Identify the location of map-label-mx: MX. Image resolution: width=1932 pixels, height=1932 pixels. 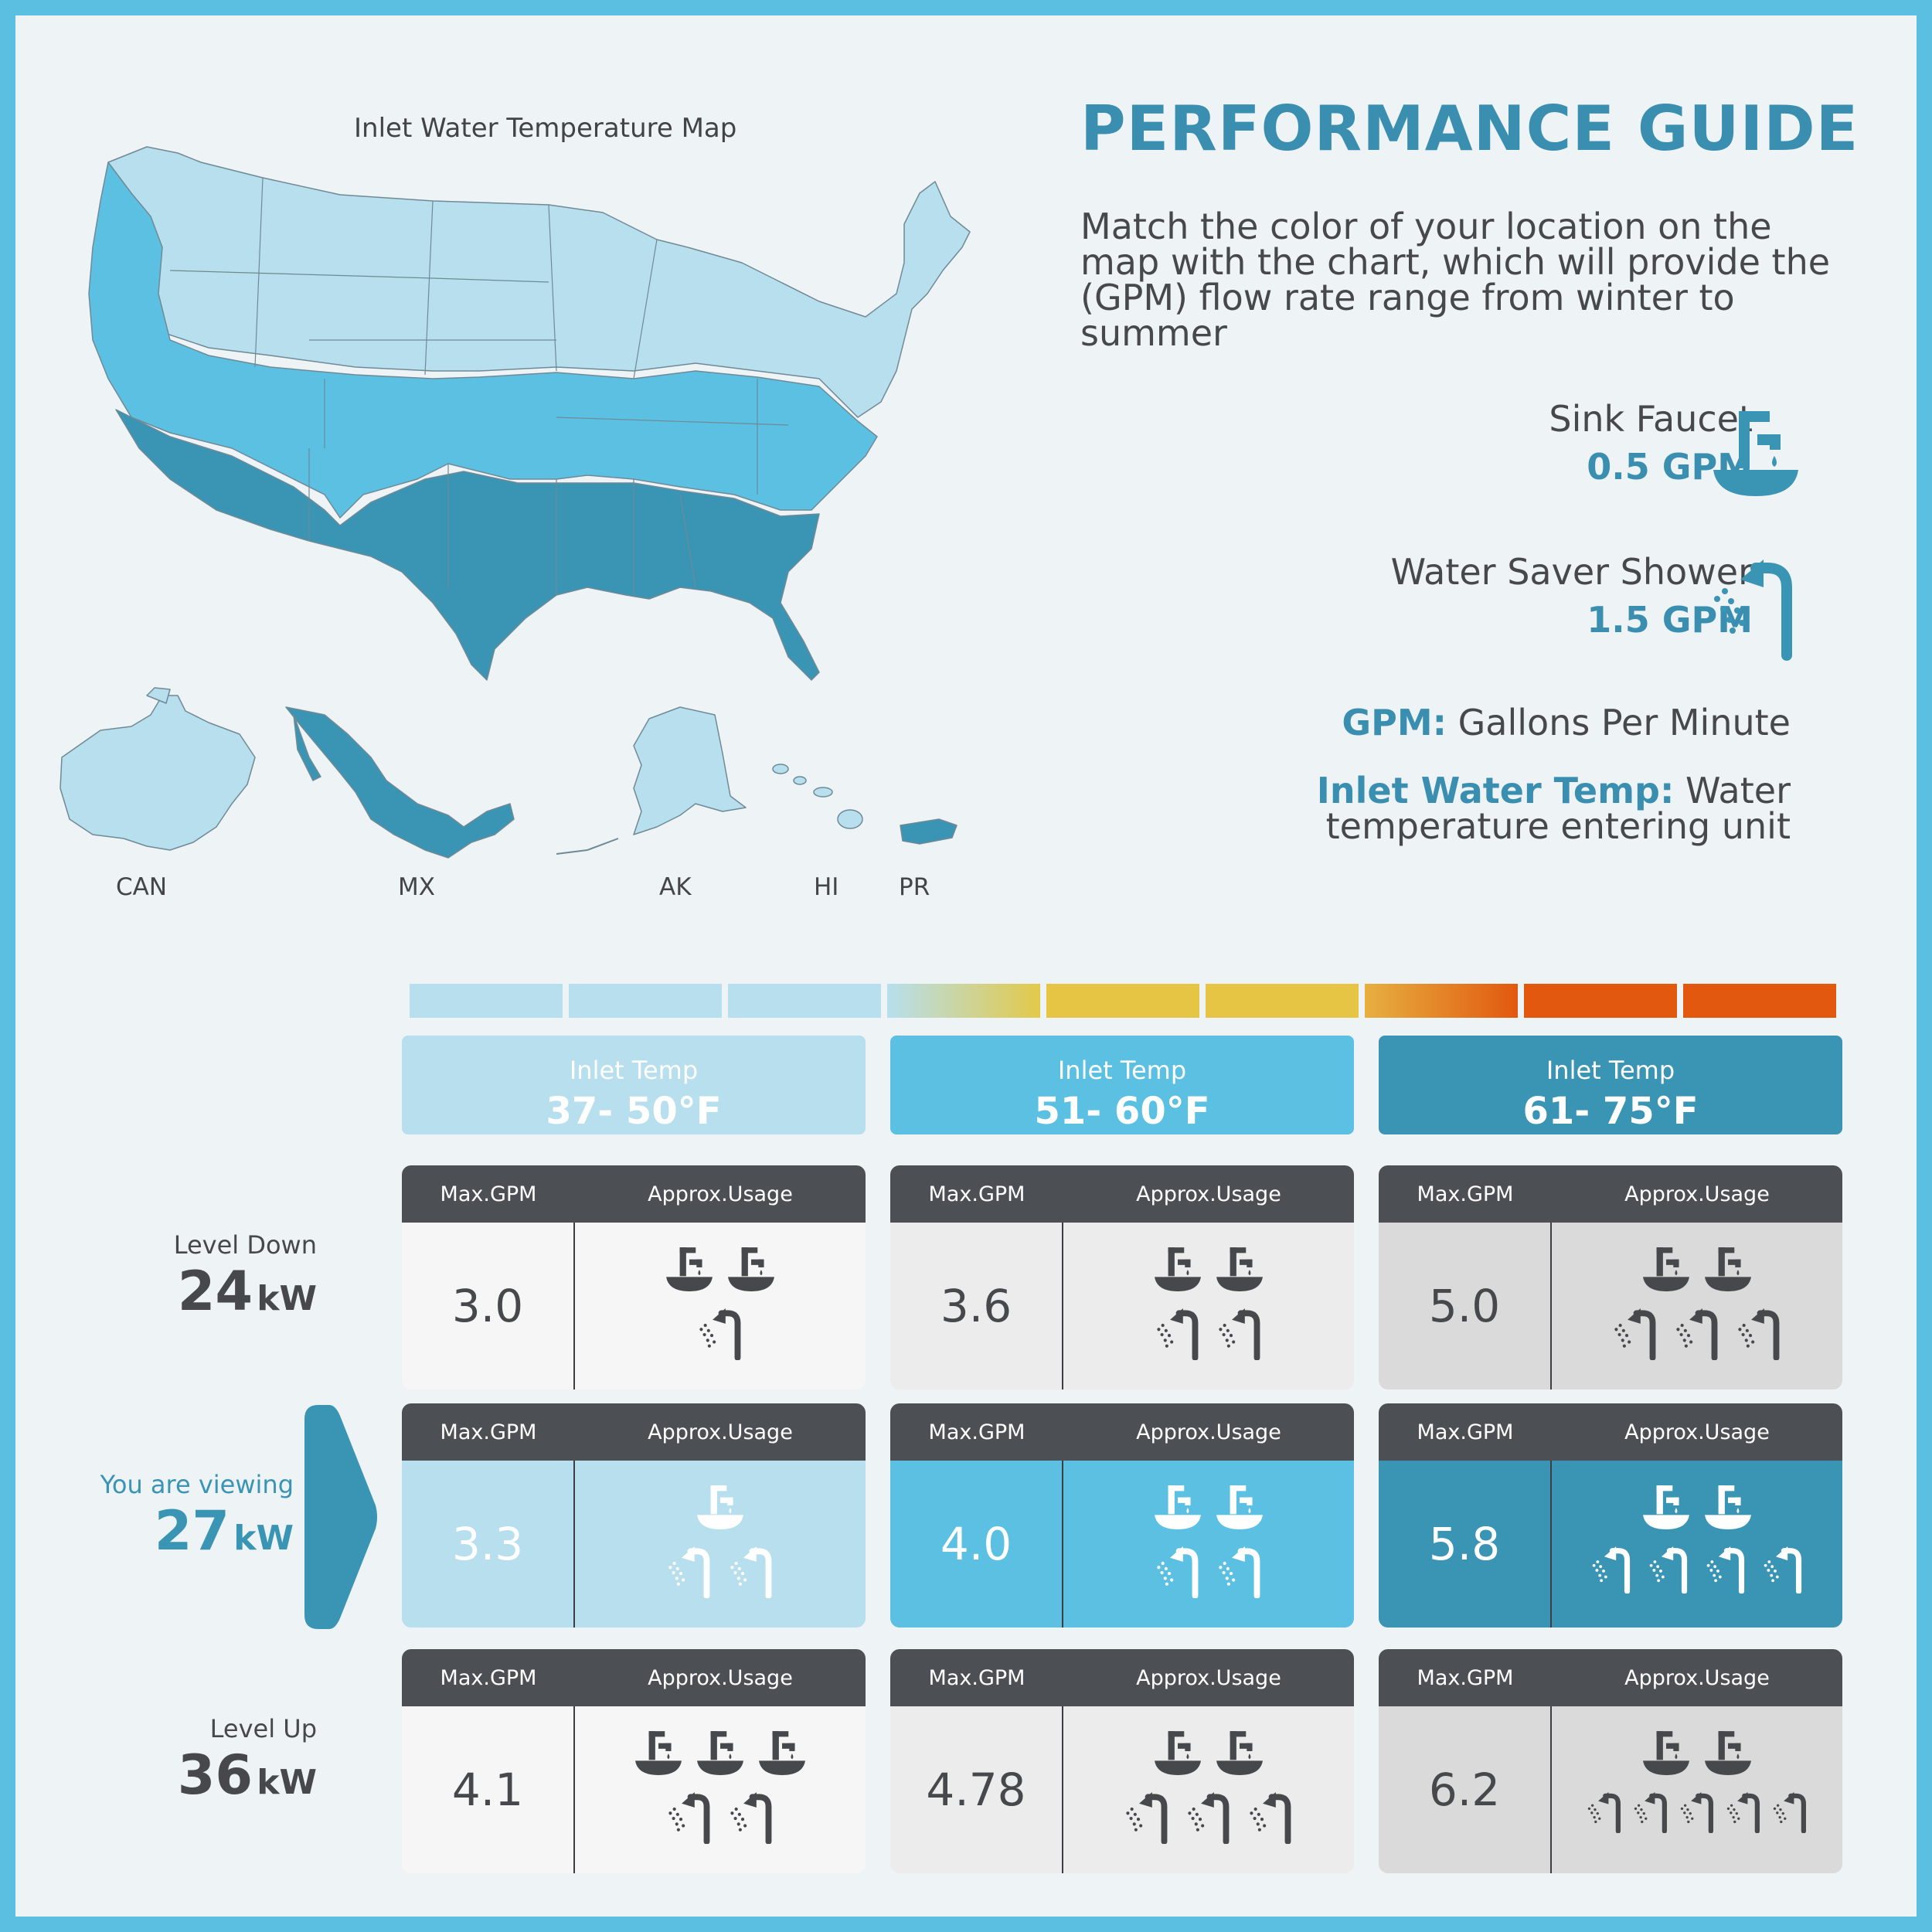
(417, 887).